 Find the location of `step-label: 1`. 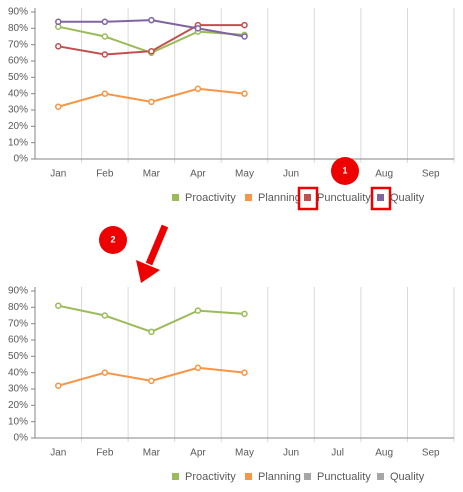

step-label: 1 is located at coordinates (344, 170).